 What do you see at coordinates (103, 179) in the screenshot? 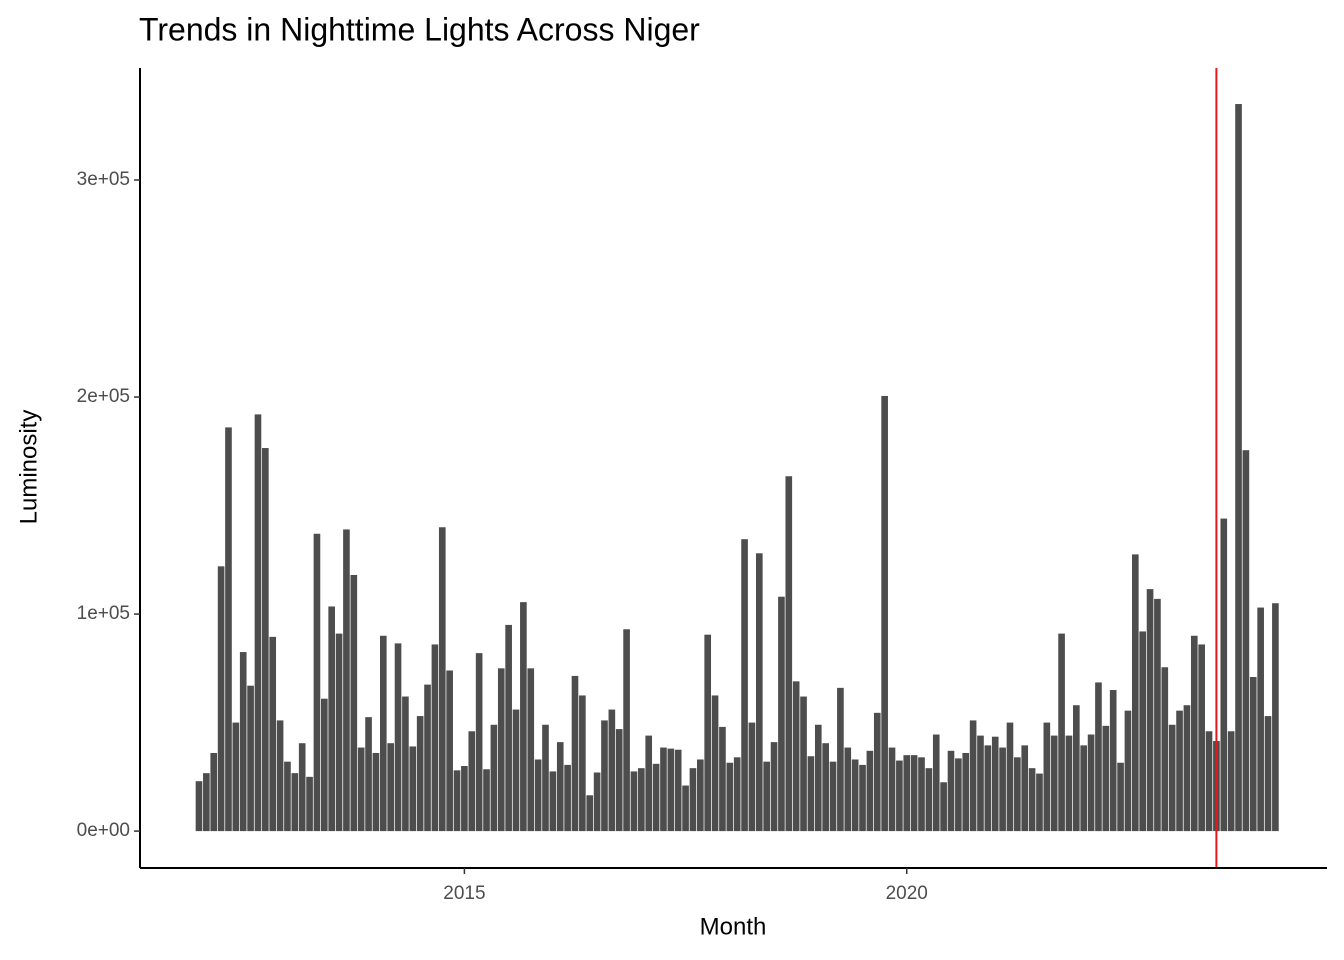
I see `y-tick-label: 3e+05` at bounding box center [103, 179].